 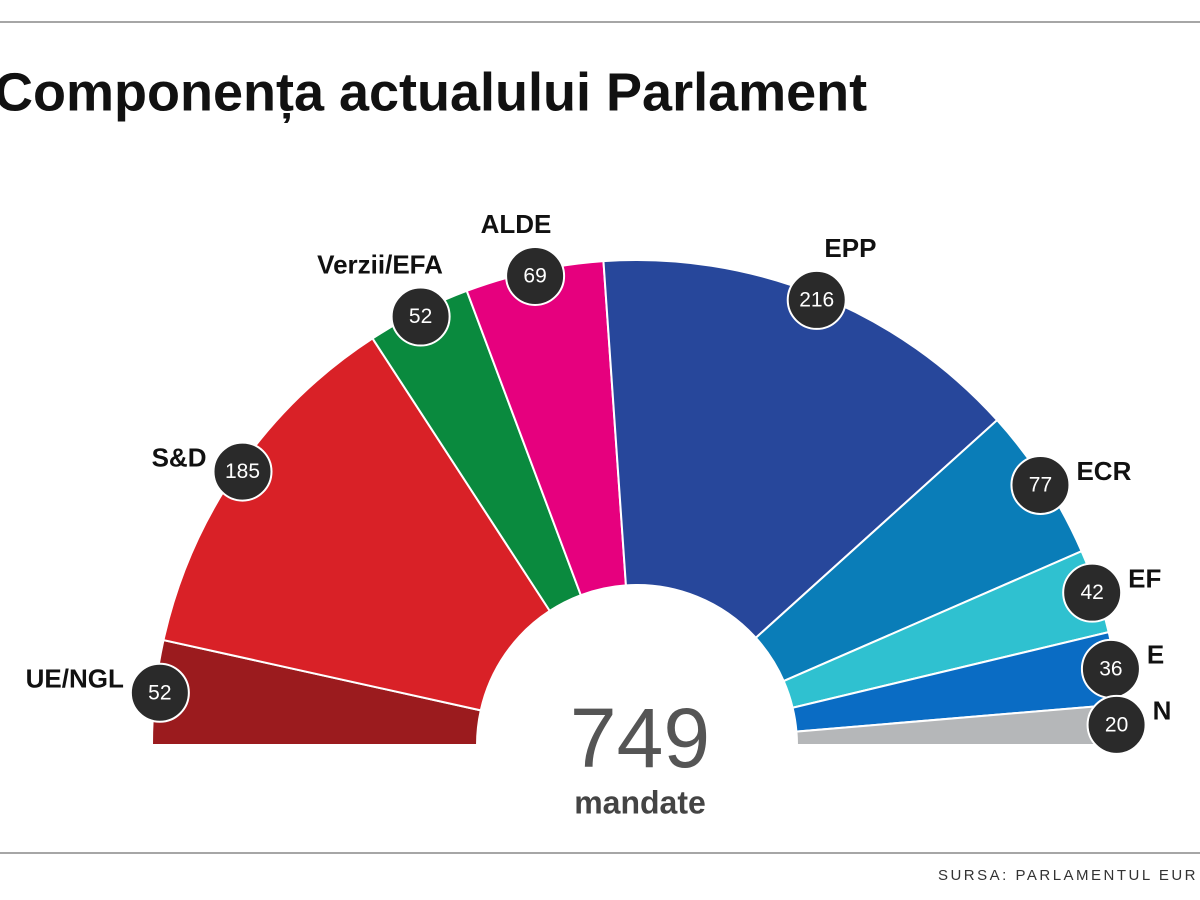 What do you see at coordinates (433, 92) in the screenshot?
I see `chart-title: Componența actualului Parlament` at bounding box center [433, 92].